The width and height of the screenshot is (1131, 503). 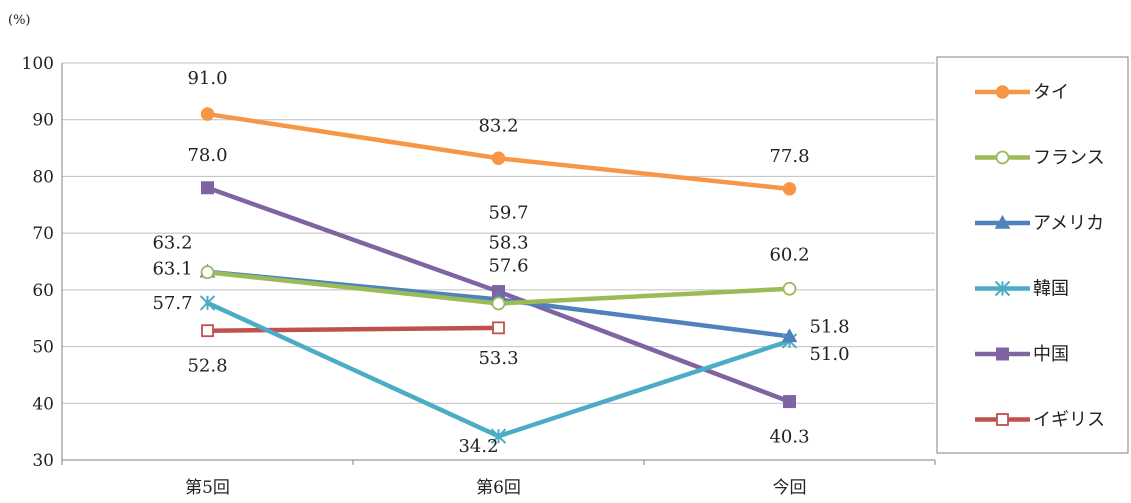 What do you see at coordinates (789, 335) in the screenshot?
I see `data-point-アメリカ` at bounding box center [789, 335].